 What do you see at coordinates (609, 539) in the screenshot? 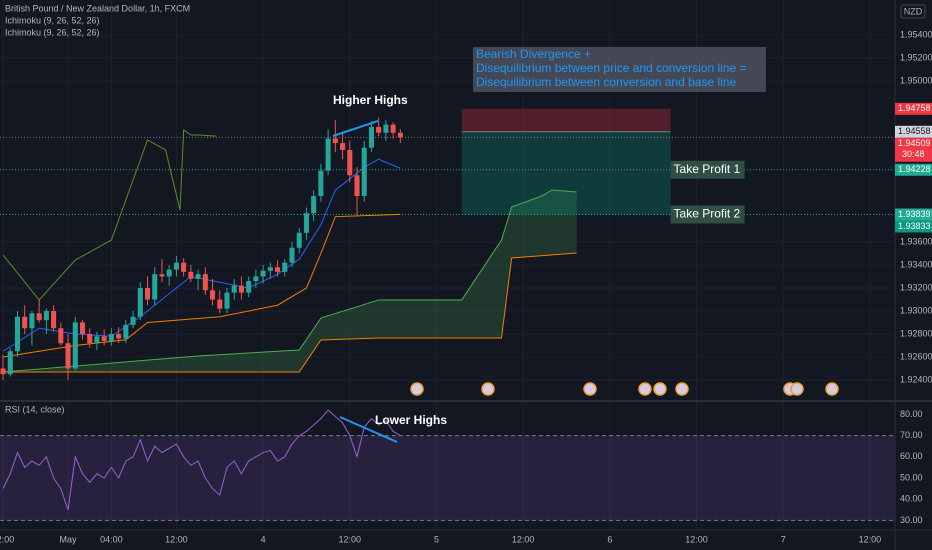
I see `x-tick-label: 6` at bounding box center [609, 539].